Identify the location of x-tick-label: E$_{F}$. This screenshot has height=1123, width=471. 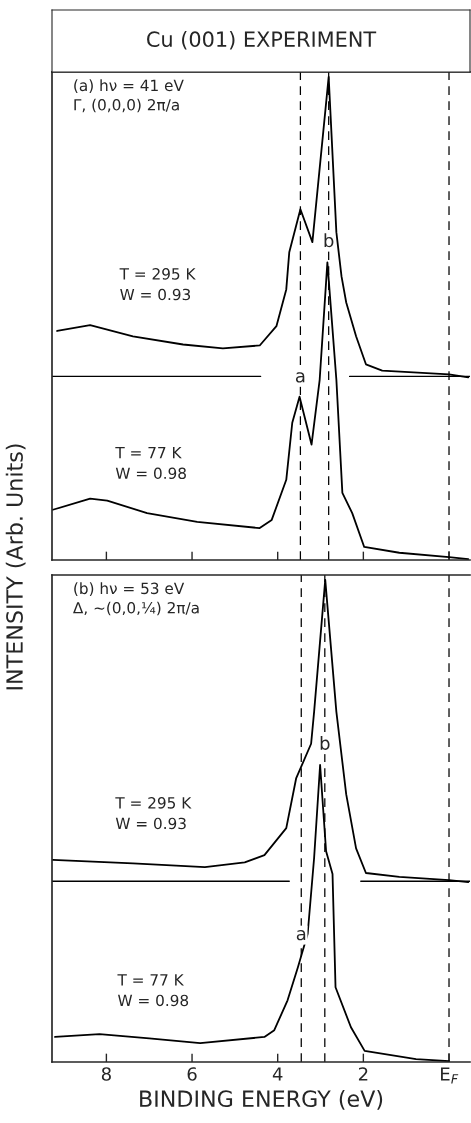
(450, 1075).